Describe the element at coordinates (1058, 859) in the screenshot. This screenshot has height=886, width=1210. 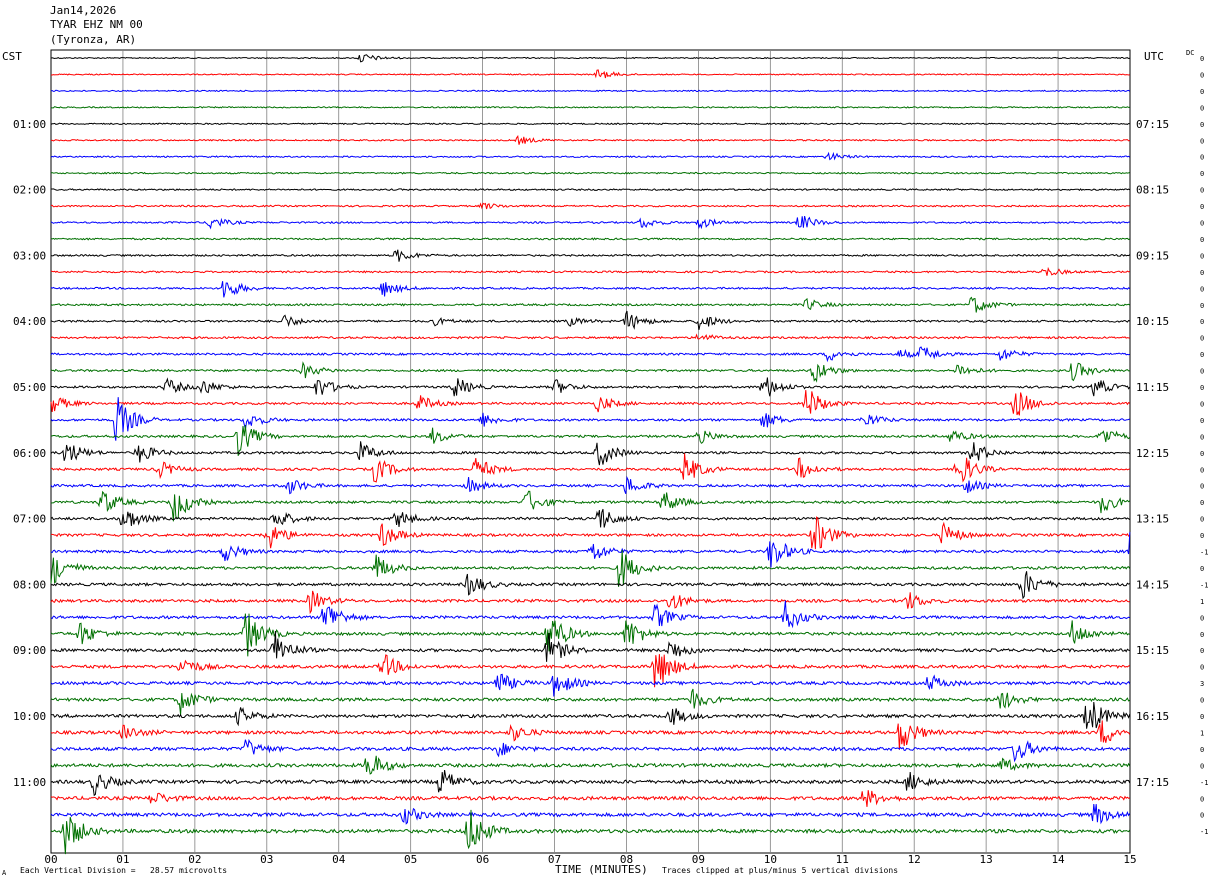
I see `x-tick-label: 14` at that location.